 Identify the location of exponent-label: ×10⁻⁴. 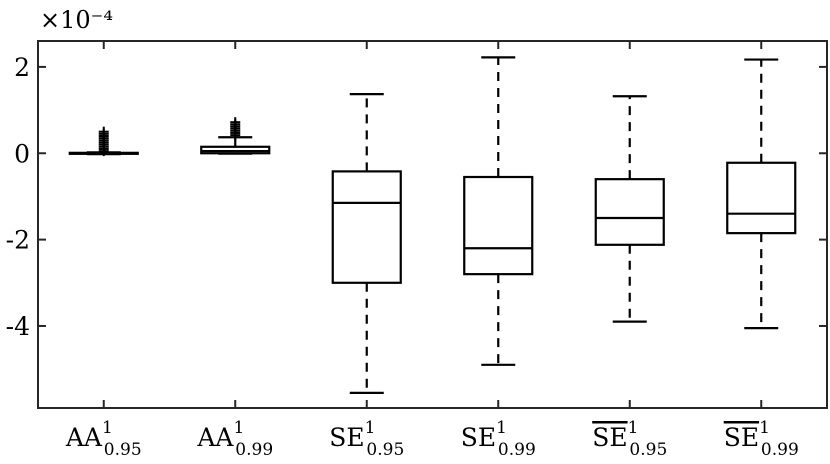
(76, 20).